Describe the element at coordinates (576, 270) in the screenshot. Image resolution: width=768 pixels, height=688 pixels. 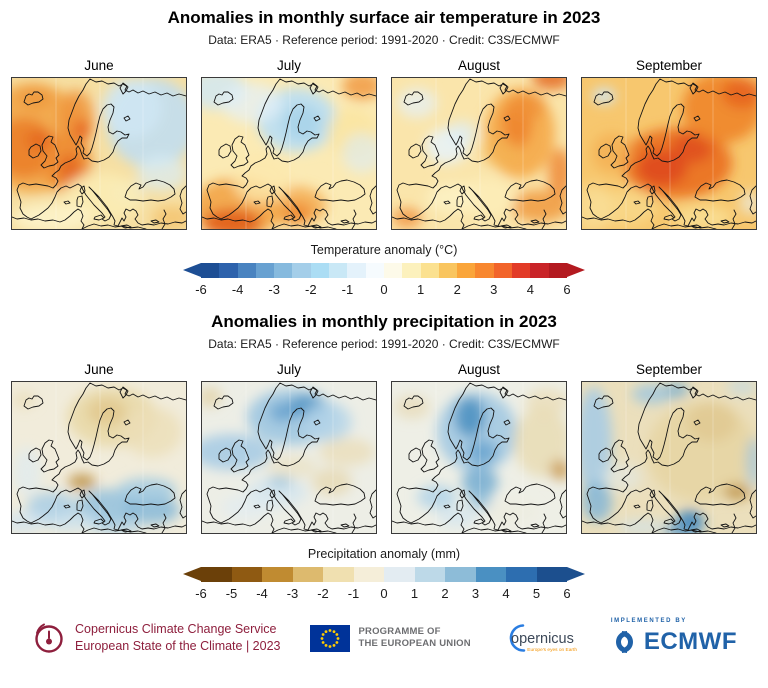
I see `colorbar-right-arrow` at that location.